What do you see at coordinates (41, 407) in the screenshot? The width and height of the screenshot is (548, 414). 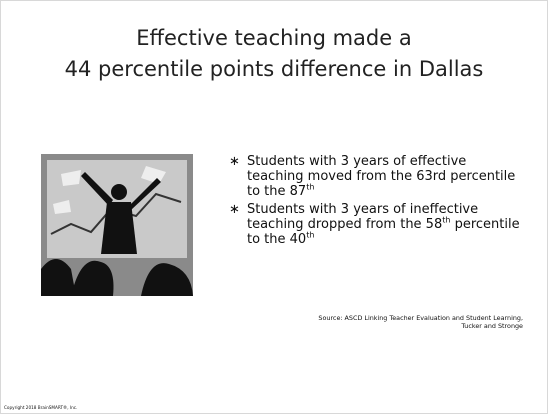 I see `copyright: Copyright 2018 BrainSMART®, Inc.` at bounding box center [41, 407].